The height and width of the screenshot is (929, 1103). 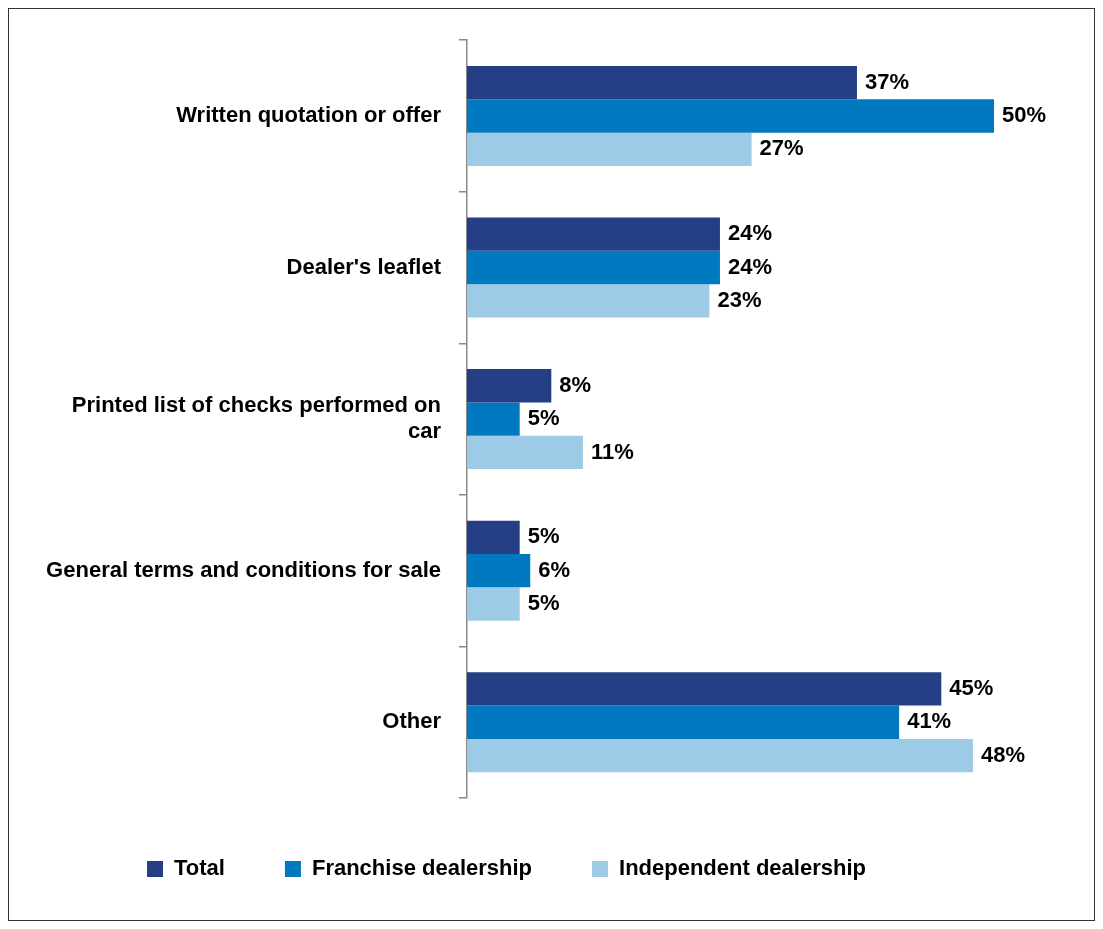 What do you see at coordinates (887, 81) in the screenshot?
I see `data-label: 37%` at bounding box center [887, 81].